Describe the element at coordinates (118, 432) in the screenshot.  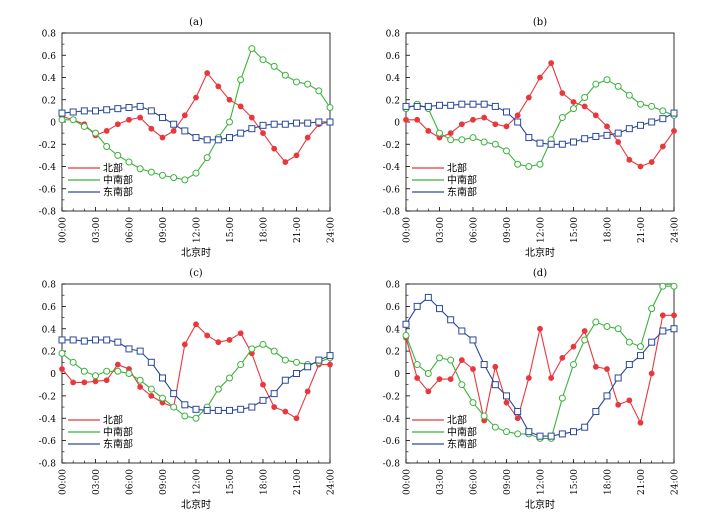
I see `legend-label: 中南部` at that location.